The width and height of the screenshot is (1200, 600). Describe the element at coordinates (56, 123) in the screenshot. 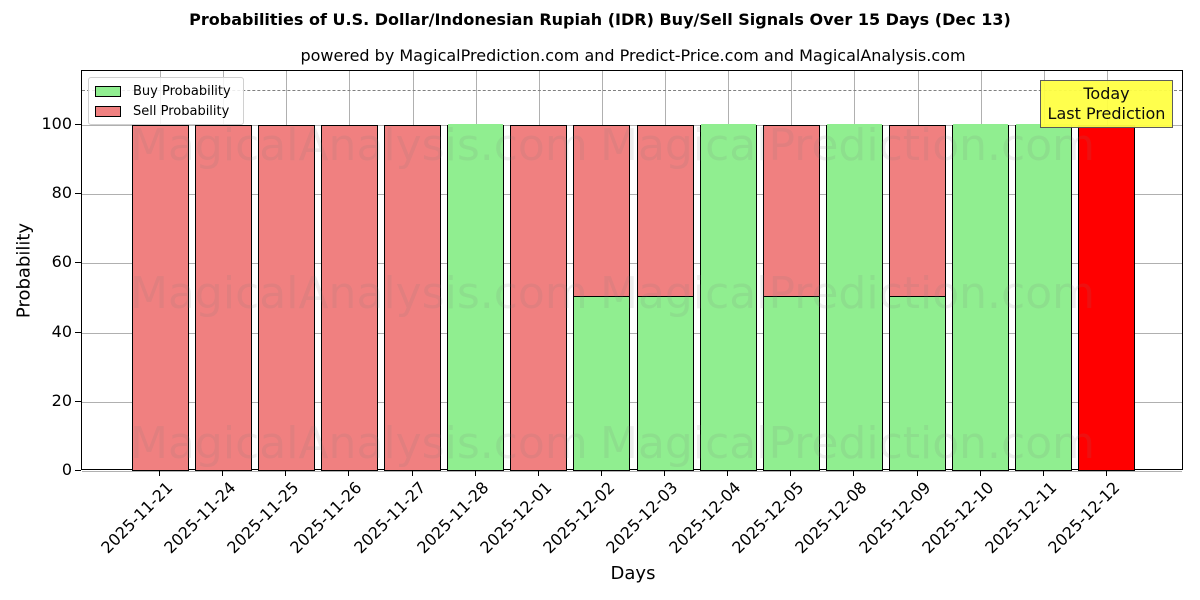

I see `y-tick-label: 100` at that location.